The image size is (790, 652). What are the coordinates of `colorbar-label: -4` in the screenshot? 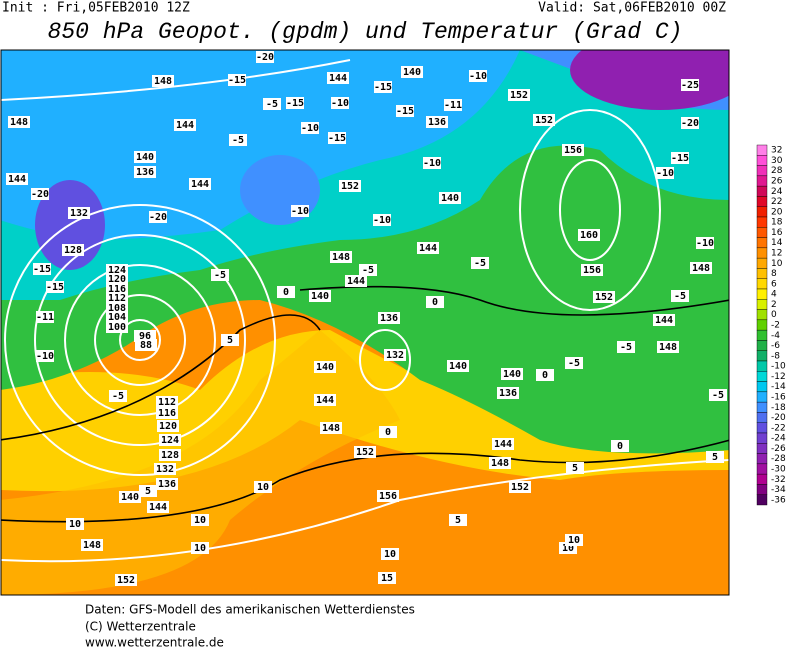 It's located at (775, 336).